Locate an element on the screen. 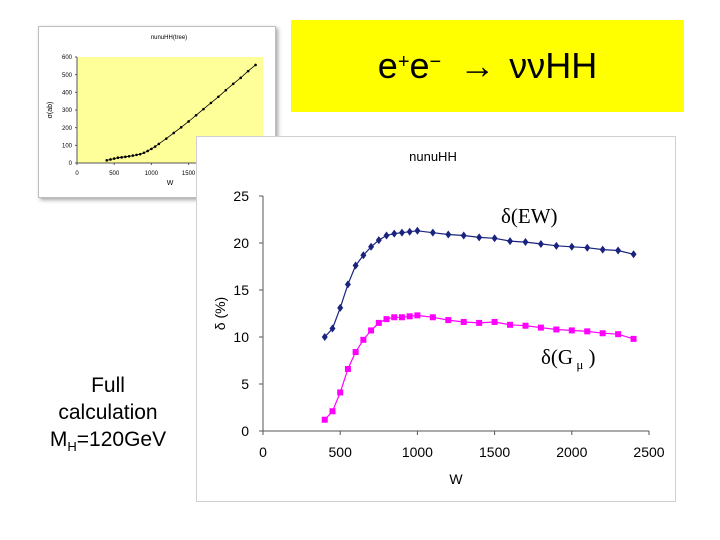 Image resolution: width=720 pixels, height=540 pixels. inset-y-tick-label: 500 is located at coordinates (67, 76).